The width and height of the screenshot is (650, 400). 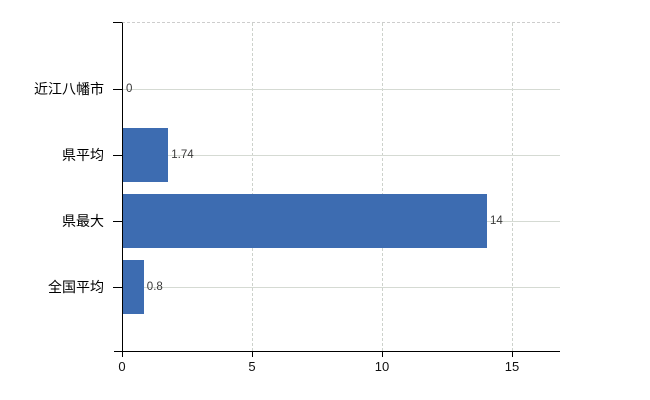 What do you see at coordinates (122, 366) in the screenshot?
I see `x-tick-label-0: 0` at bounding box center [122, 366].